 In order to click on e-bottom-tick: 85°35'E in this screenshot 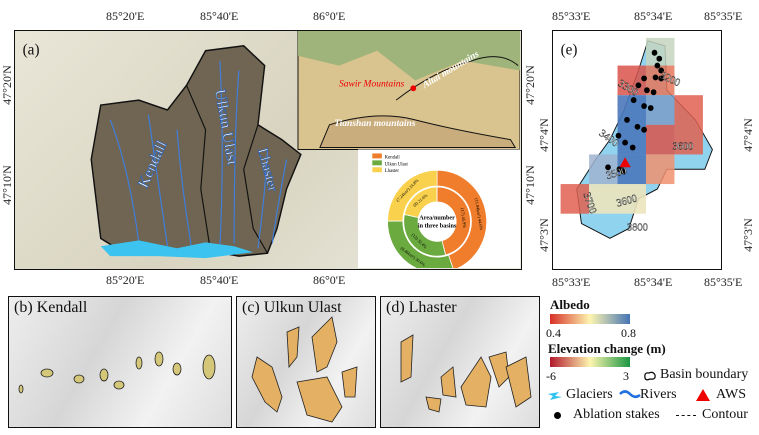, I will do `click(723, 282)`.